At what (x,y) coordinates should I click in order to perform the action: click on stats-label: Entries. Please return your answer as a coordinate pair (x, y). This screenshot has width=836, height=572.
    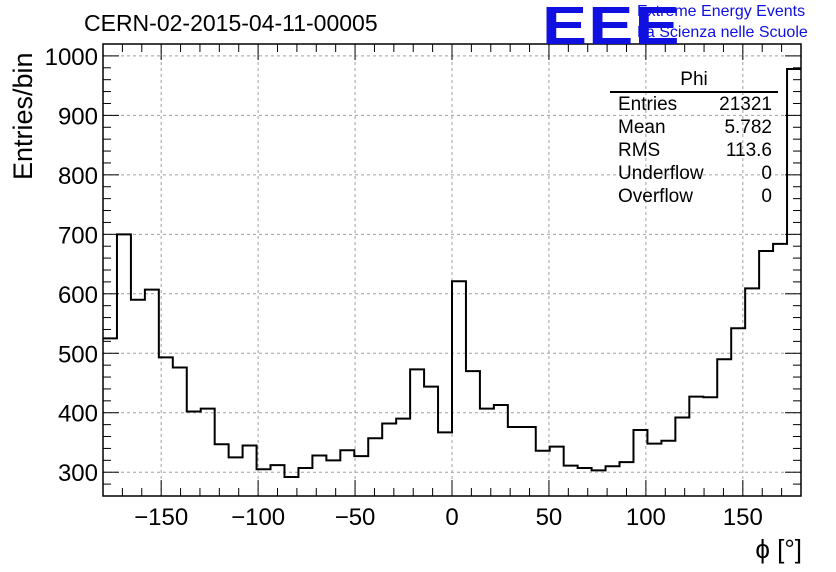
    Looking at the image, I should click on (648, 104).